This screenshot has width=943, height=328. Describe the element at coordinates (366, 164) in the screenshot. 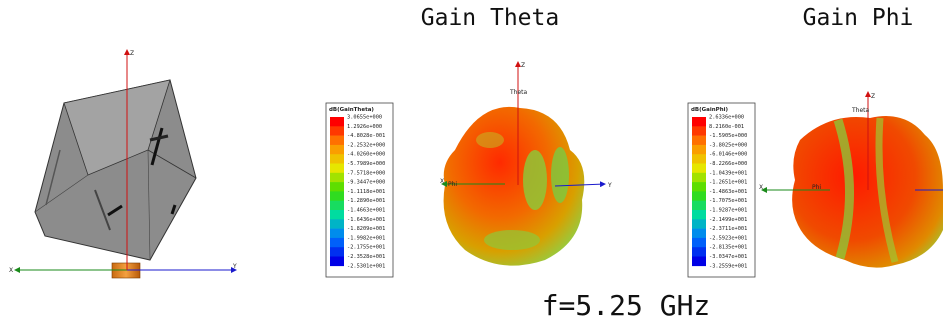

I see `legend-label: -5.7989e+000` at that location.